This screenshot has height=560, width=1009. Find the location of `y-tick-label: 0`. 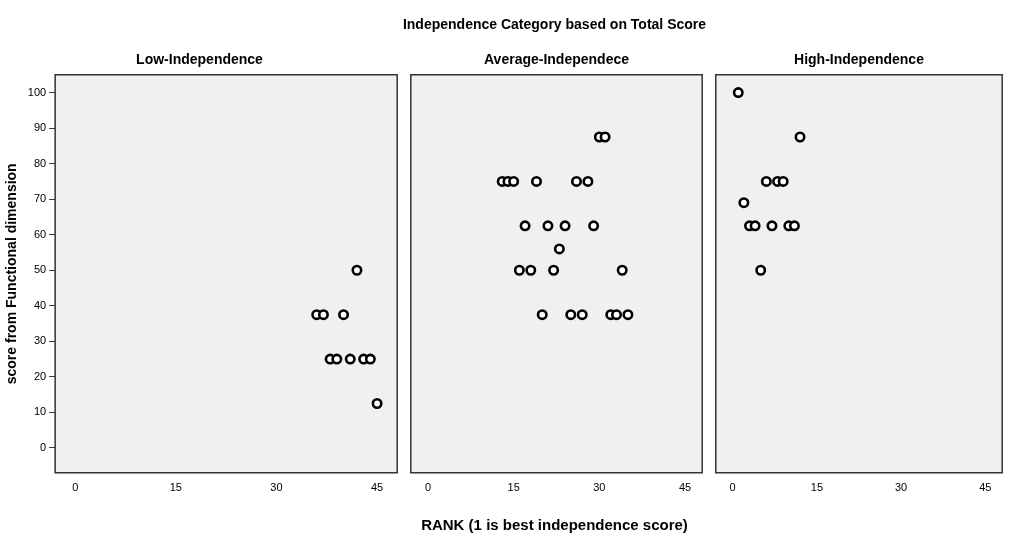

y-tick-label: 0 is located at coordinates (43, 446).